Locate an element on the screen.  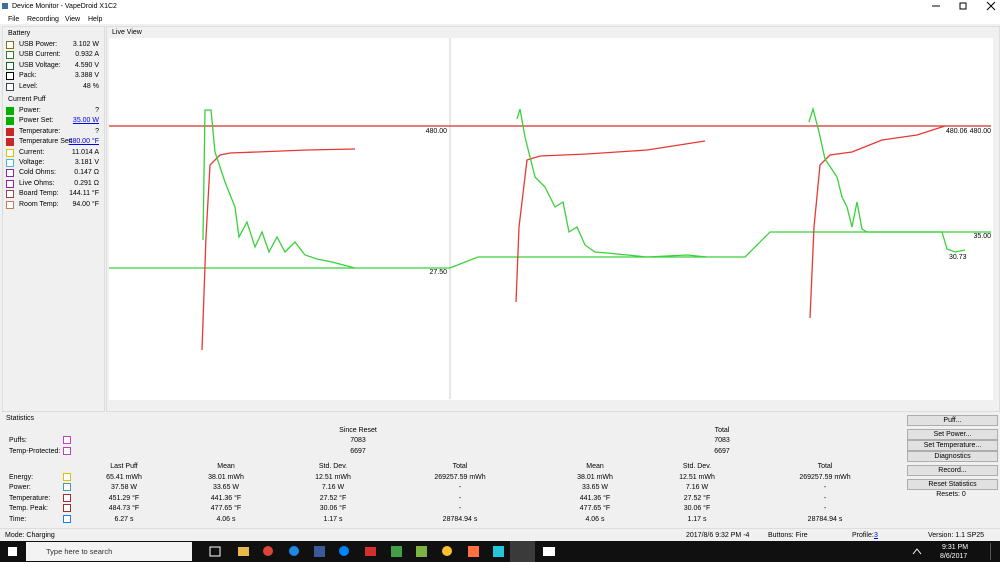
messenger-icon is located at coordinates (344, 551).